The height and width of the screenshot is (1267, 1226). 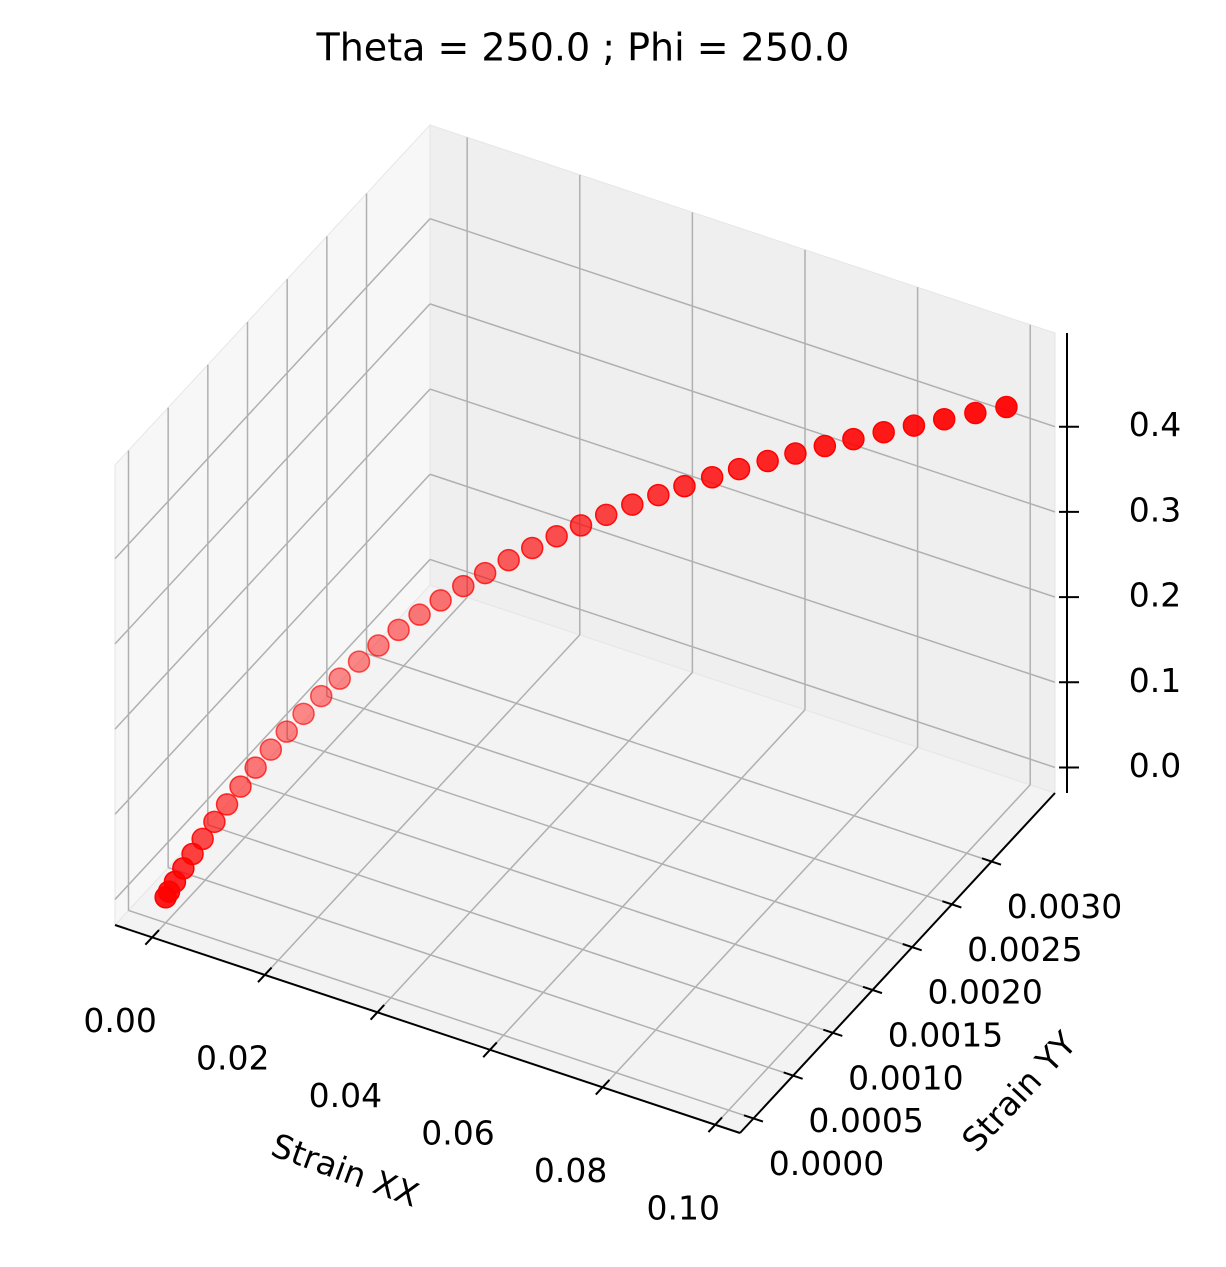 What do you see at coordinates (1064, 906) in the screenshot?
I see `y-tick-label: 0.0030` at bounding box center [1064, 906].